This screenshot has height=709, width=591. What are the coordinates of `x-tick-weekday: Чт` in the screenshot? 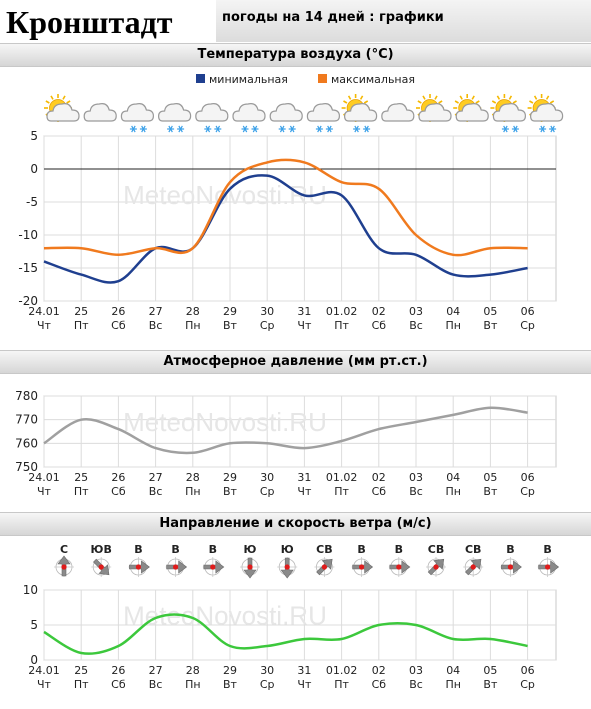 It's located at (44, 325).